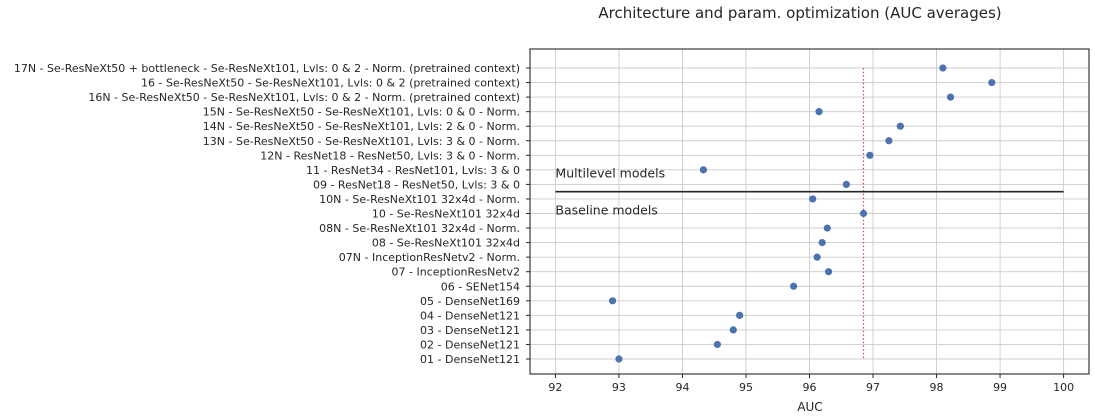 The width and height of the screenshot is (1095, 420). What do you see at coordinates (446, 243) in the screenshot?
I see `y-tick-label: 08 - Se-ResNeXt101 32x4d` at bounding box center [446, 243].